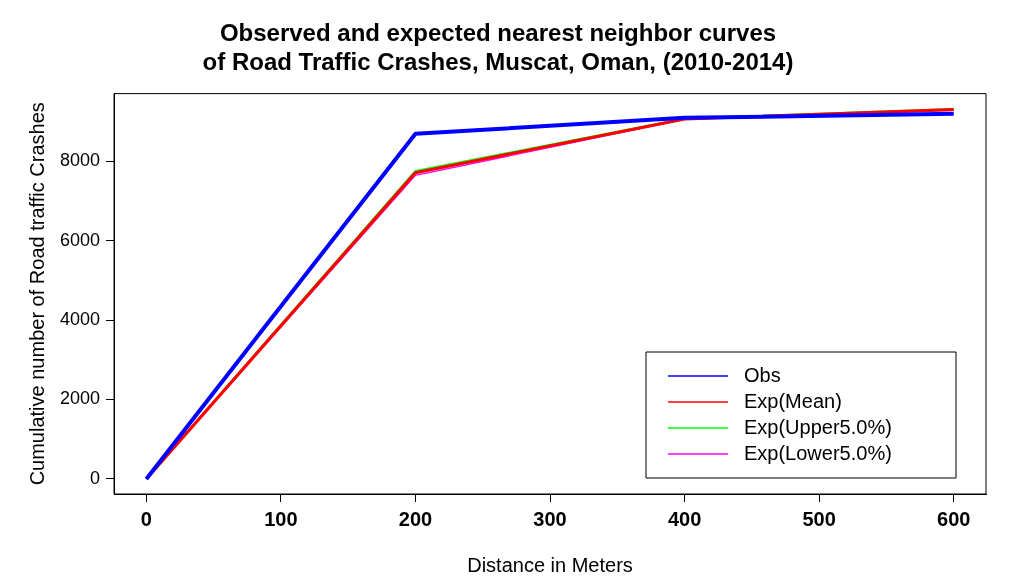  What do you see at coordinates (36, 294) in the screenshot?
I see `y-axis-title: Cumulative number of Road traffic Crashes` at bounding box center [36, 294].